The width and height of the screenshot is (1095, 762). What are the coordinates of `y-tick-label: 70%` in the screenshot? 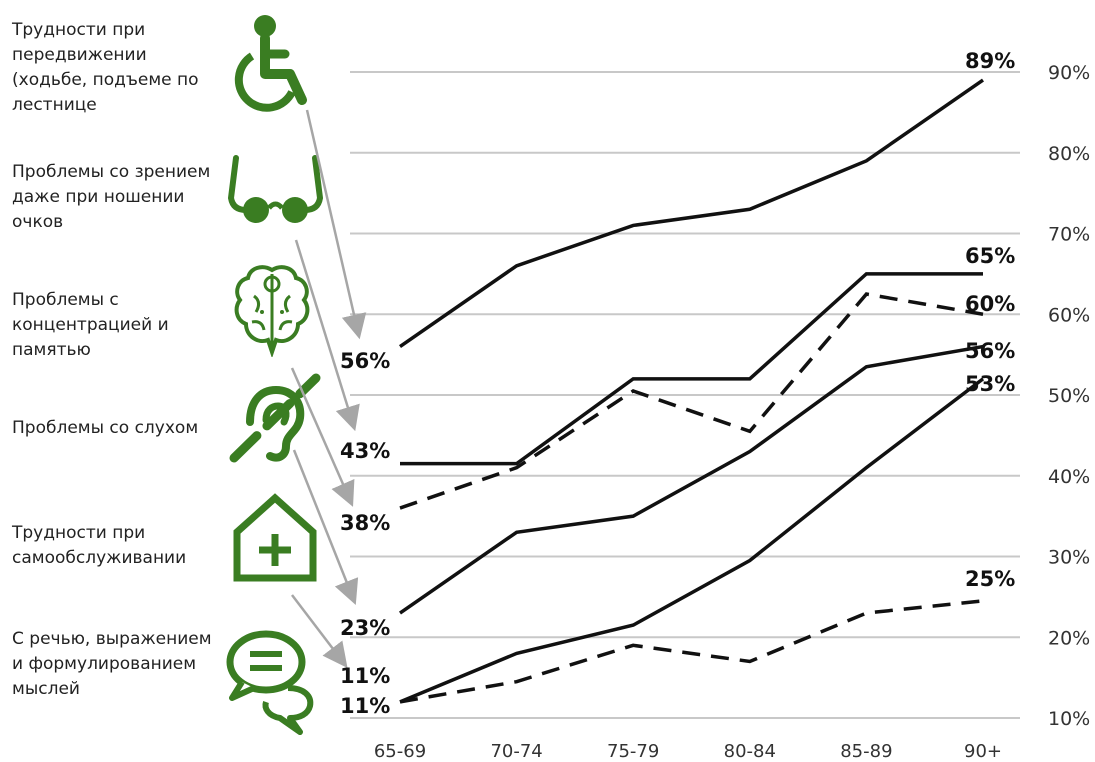 It's located at (1069, 235).